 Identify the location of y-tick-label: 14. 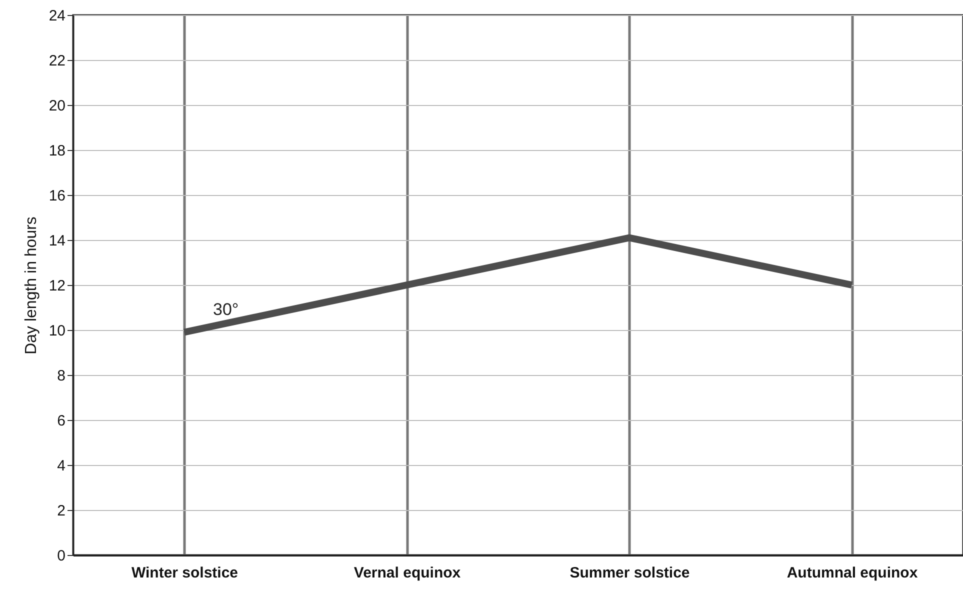
(57, 241).